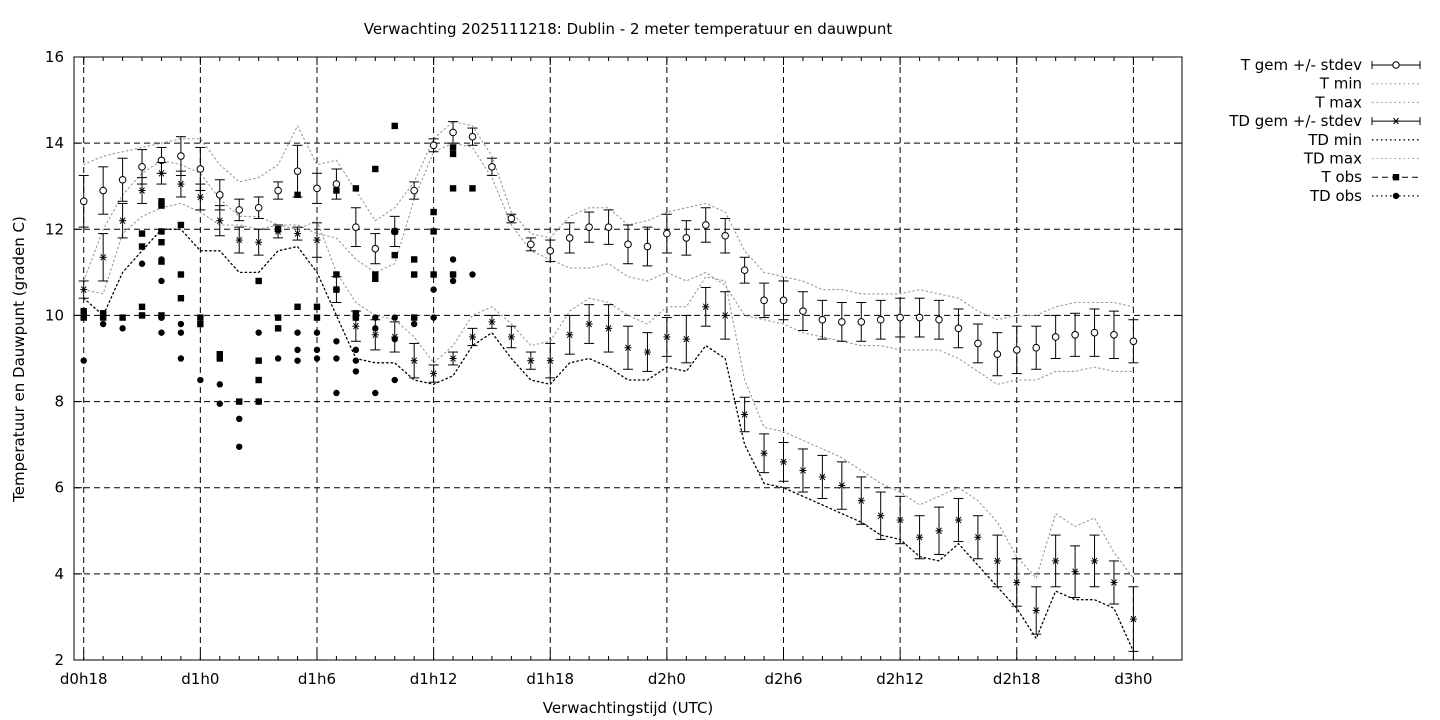  What do you see at coordinates (59, 488) in the screenshot?
I see `y-tick-label: 6` at bounding box center [59, 488].